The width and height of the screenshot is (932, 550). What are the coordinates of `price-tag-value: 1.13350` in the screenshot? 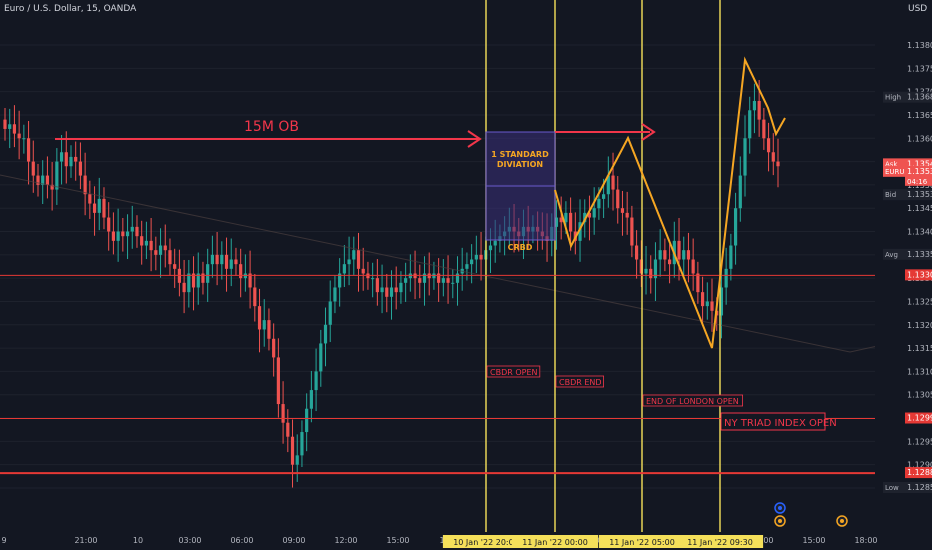 It's located at (919, 254).